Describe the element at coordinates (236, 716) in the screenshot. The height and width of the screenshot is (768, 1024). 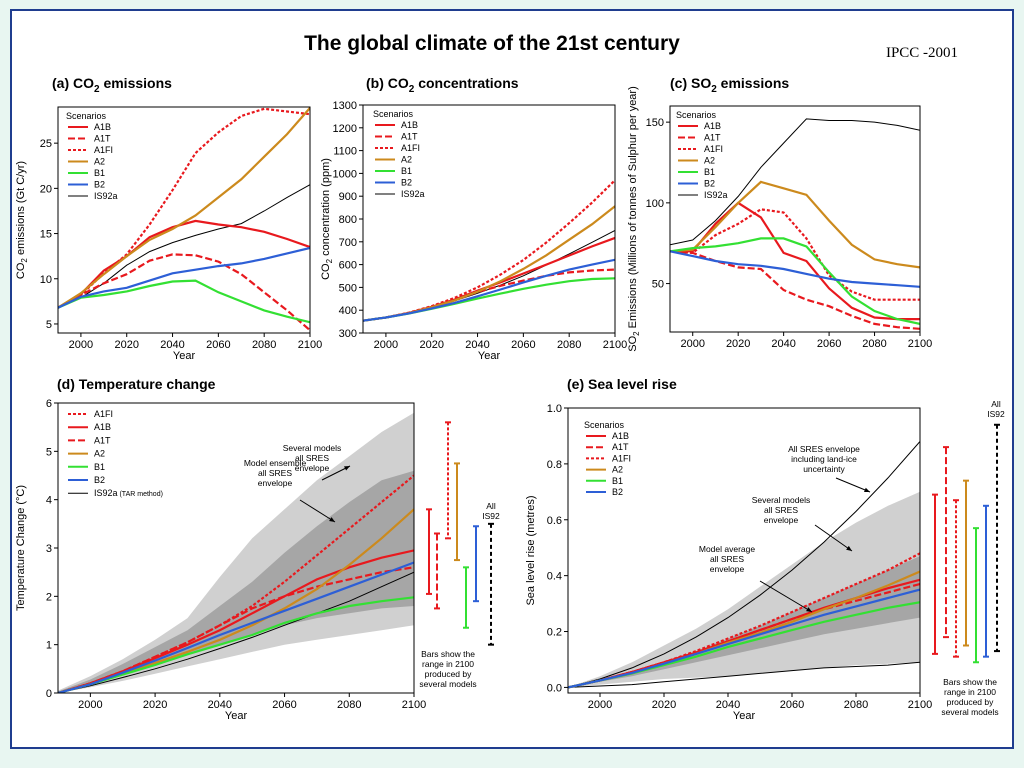
I see `x-axis-label: Year` at that location.